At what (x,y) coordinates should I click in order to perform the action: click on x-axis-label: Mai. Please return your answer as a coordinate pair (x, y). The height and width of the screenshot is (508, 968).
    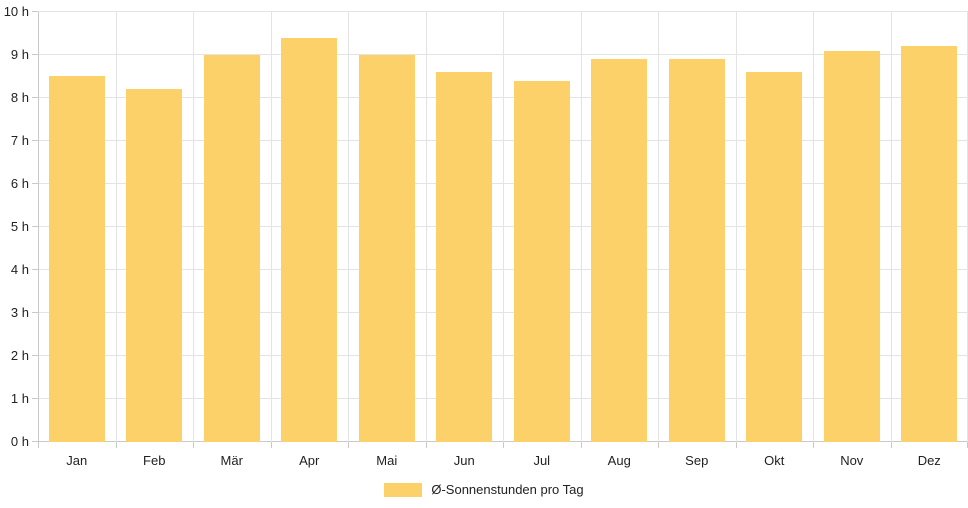
    Looking at the image, I should click on (387, 460).